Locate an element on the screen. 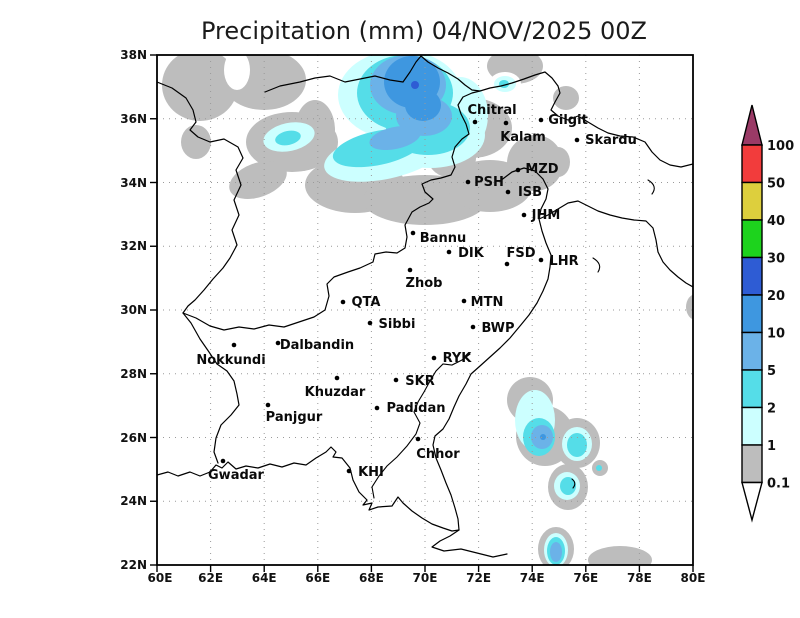  river-squiggle-sindh is located at coordinates (573, 483).